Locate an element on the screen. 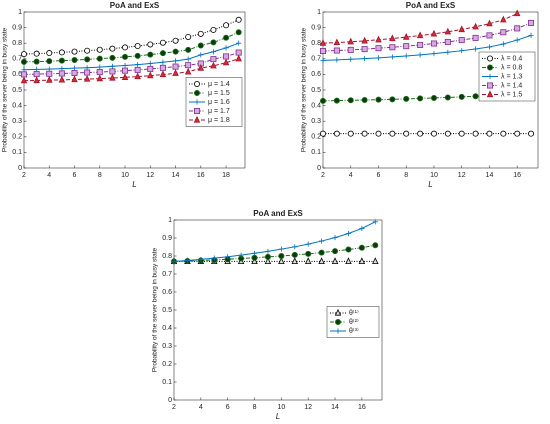  y-tick-label: 0.1 is located at coordinates (167, 382).